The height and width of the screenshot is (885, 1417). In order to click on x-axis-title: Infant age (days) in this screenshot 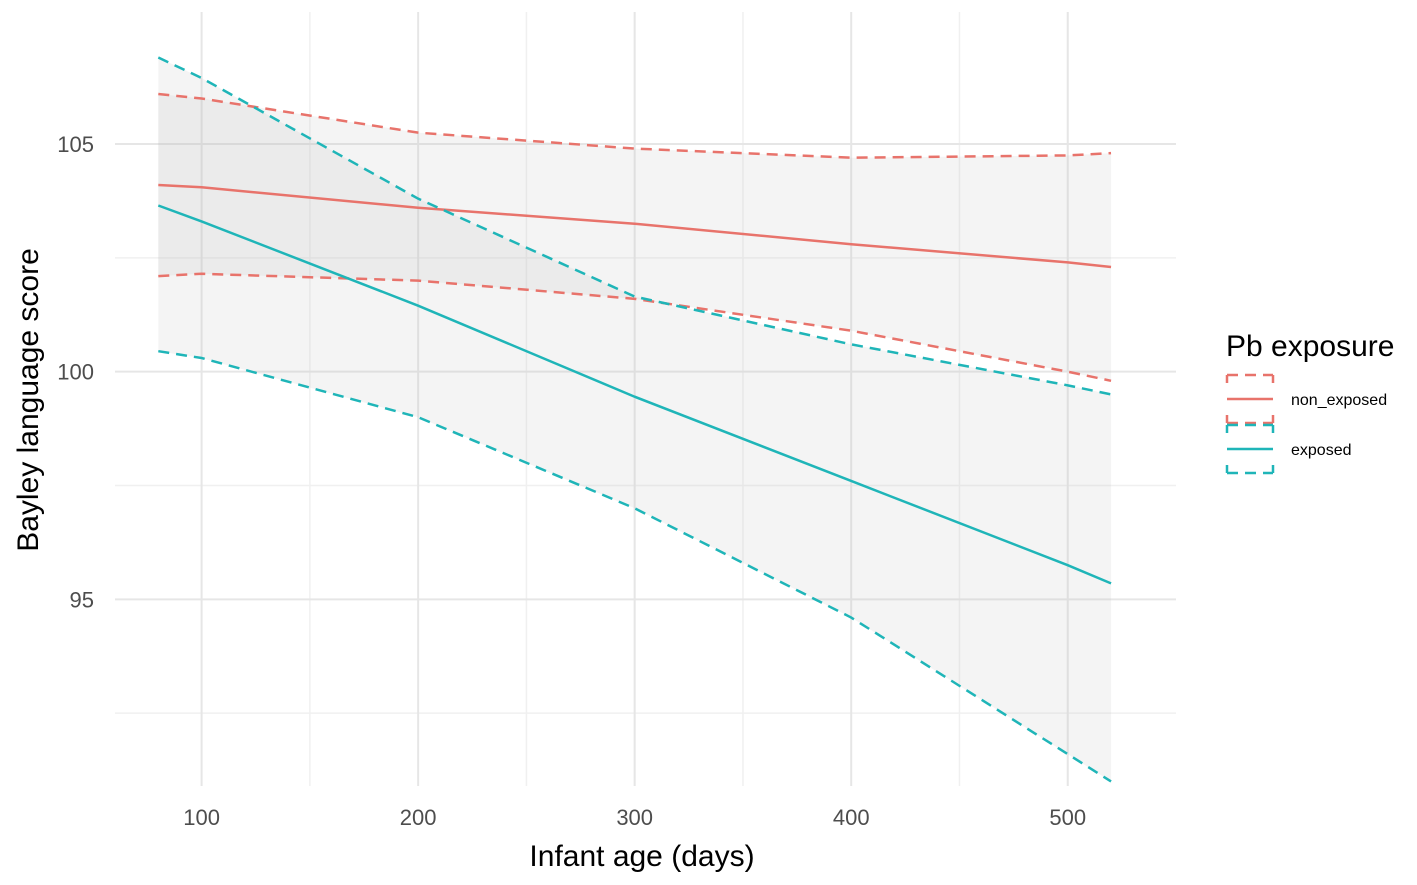, I will do `click(641, 856)`.